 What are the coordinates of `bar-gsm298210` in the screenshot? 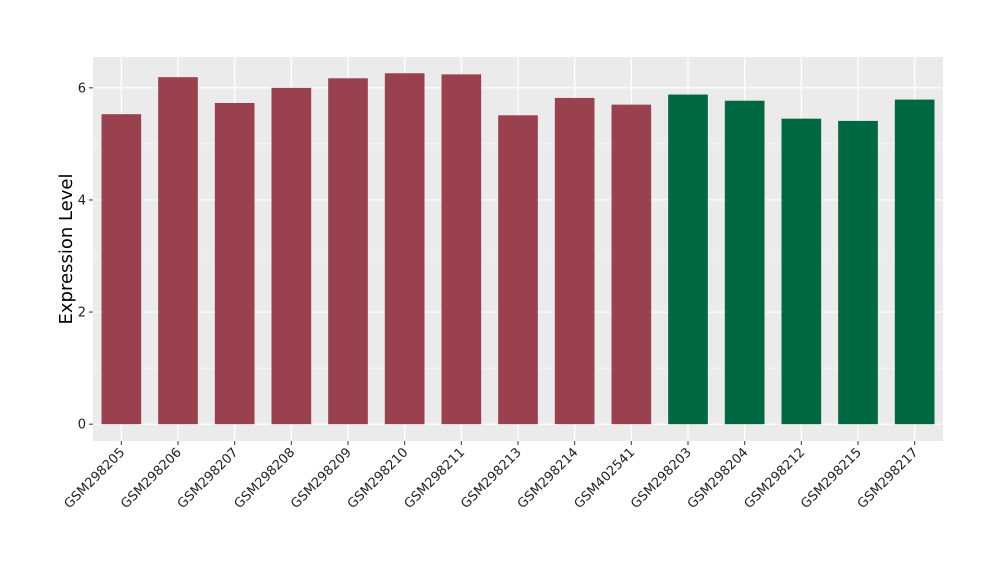 It's located at (404, 249).